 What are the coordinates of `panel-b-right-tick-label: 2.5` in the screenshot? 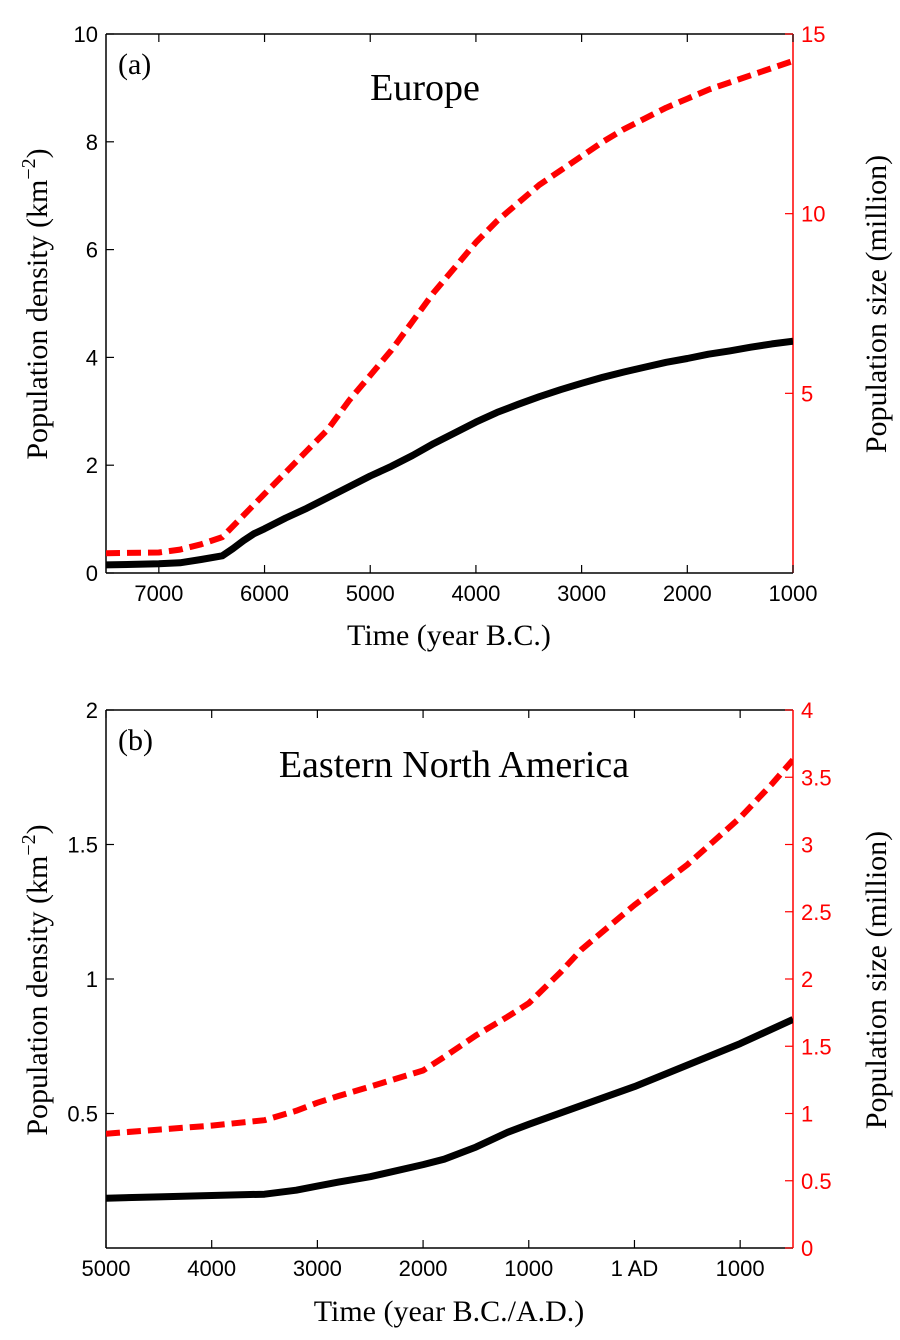 It's located at (816, 912).